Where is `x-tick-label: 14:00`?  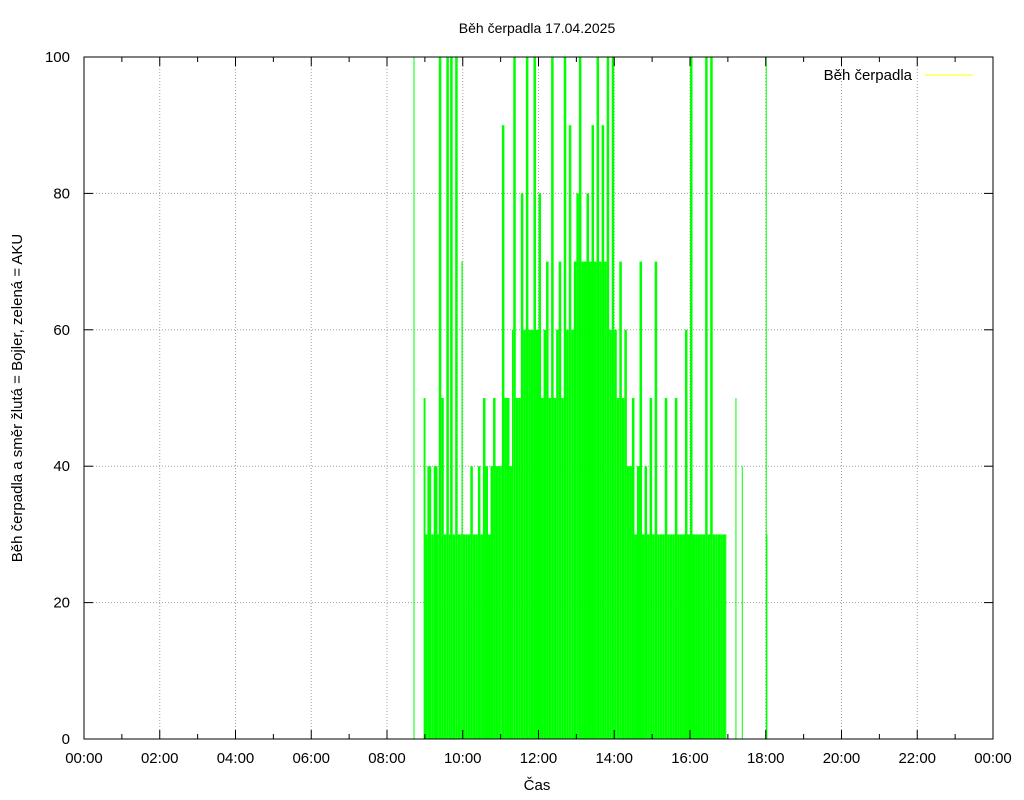
x-tick-label: 14:00 is located at coordinates (614, 758).